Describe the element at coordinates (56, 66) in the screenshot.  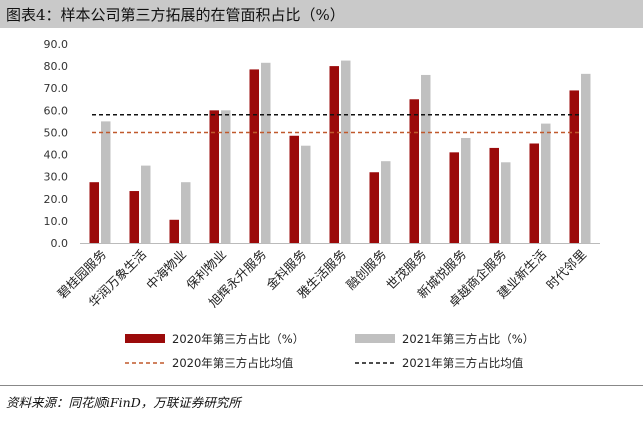
I see `y-tick-label: 80.0` at that location.